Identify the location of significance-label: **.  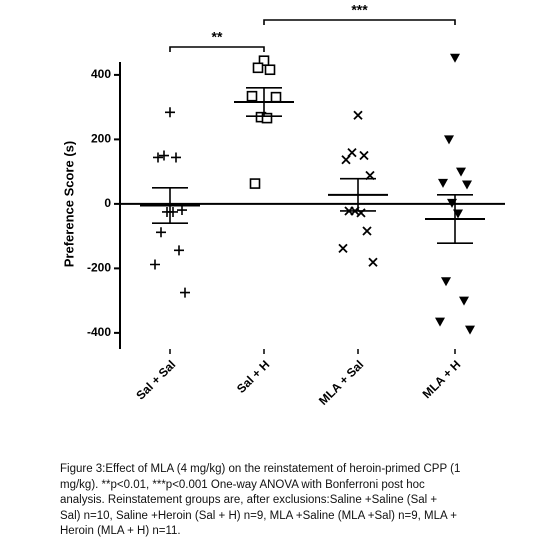
(217, 37).